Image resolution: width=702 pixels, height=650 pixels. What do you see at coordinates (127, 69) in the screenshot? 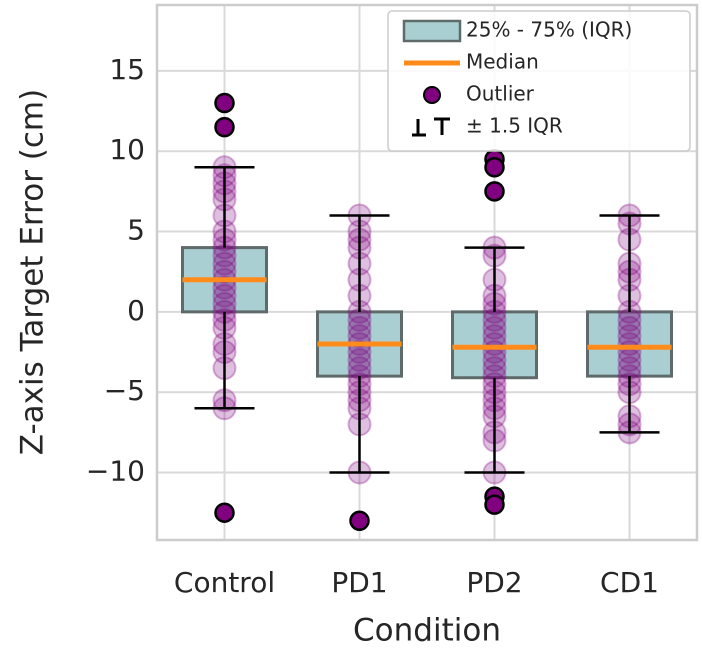
I see `y-tick-label: 15` at bounding box center [127, 69].